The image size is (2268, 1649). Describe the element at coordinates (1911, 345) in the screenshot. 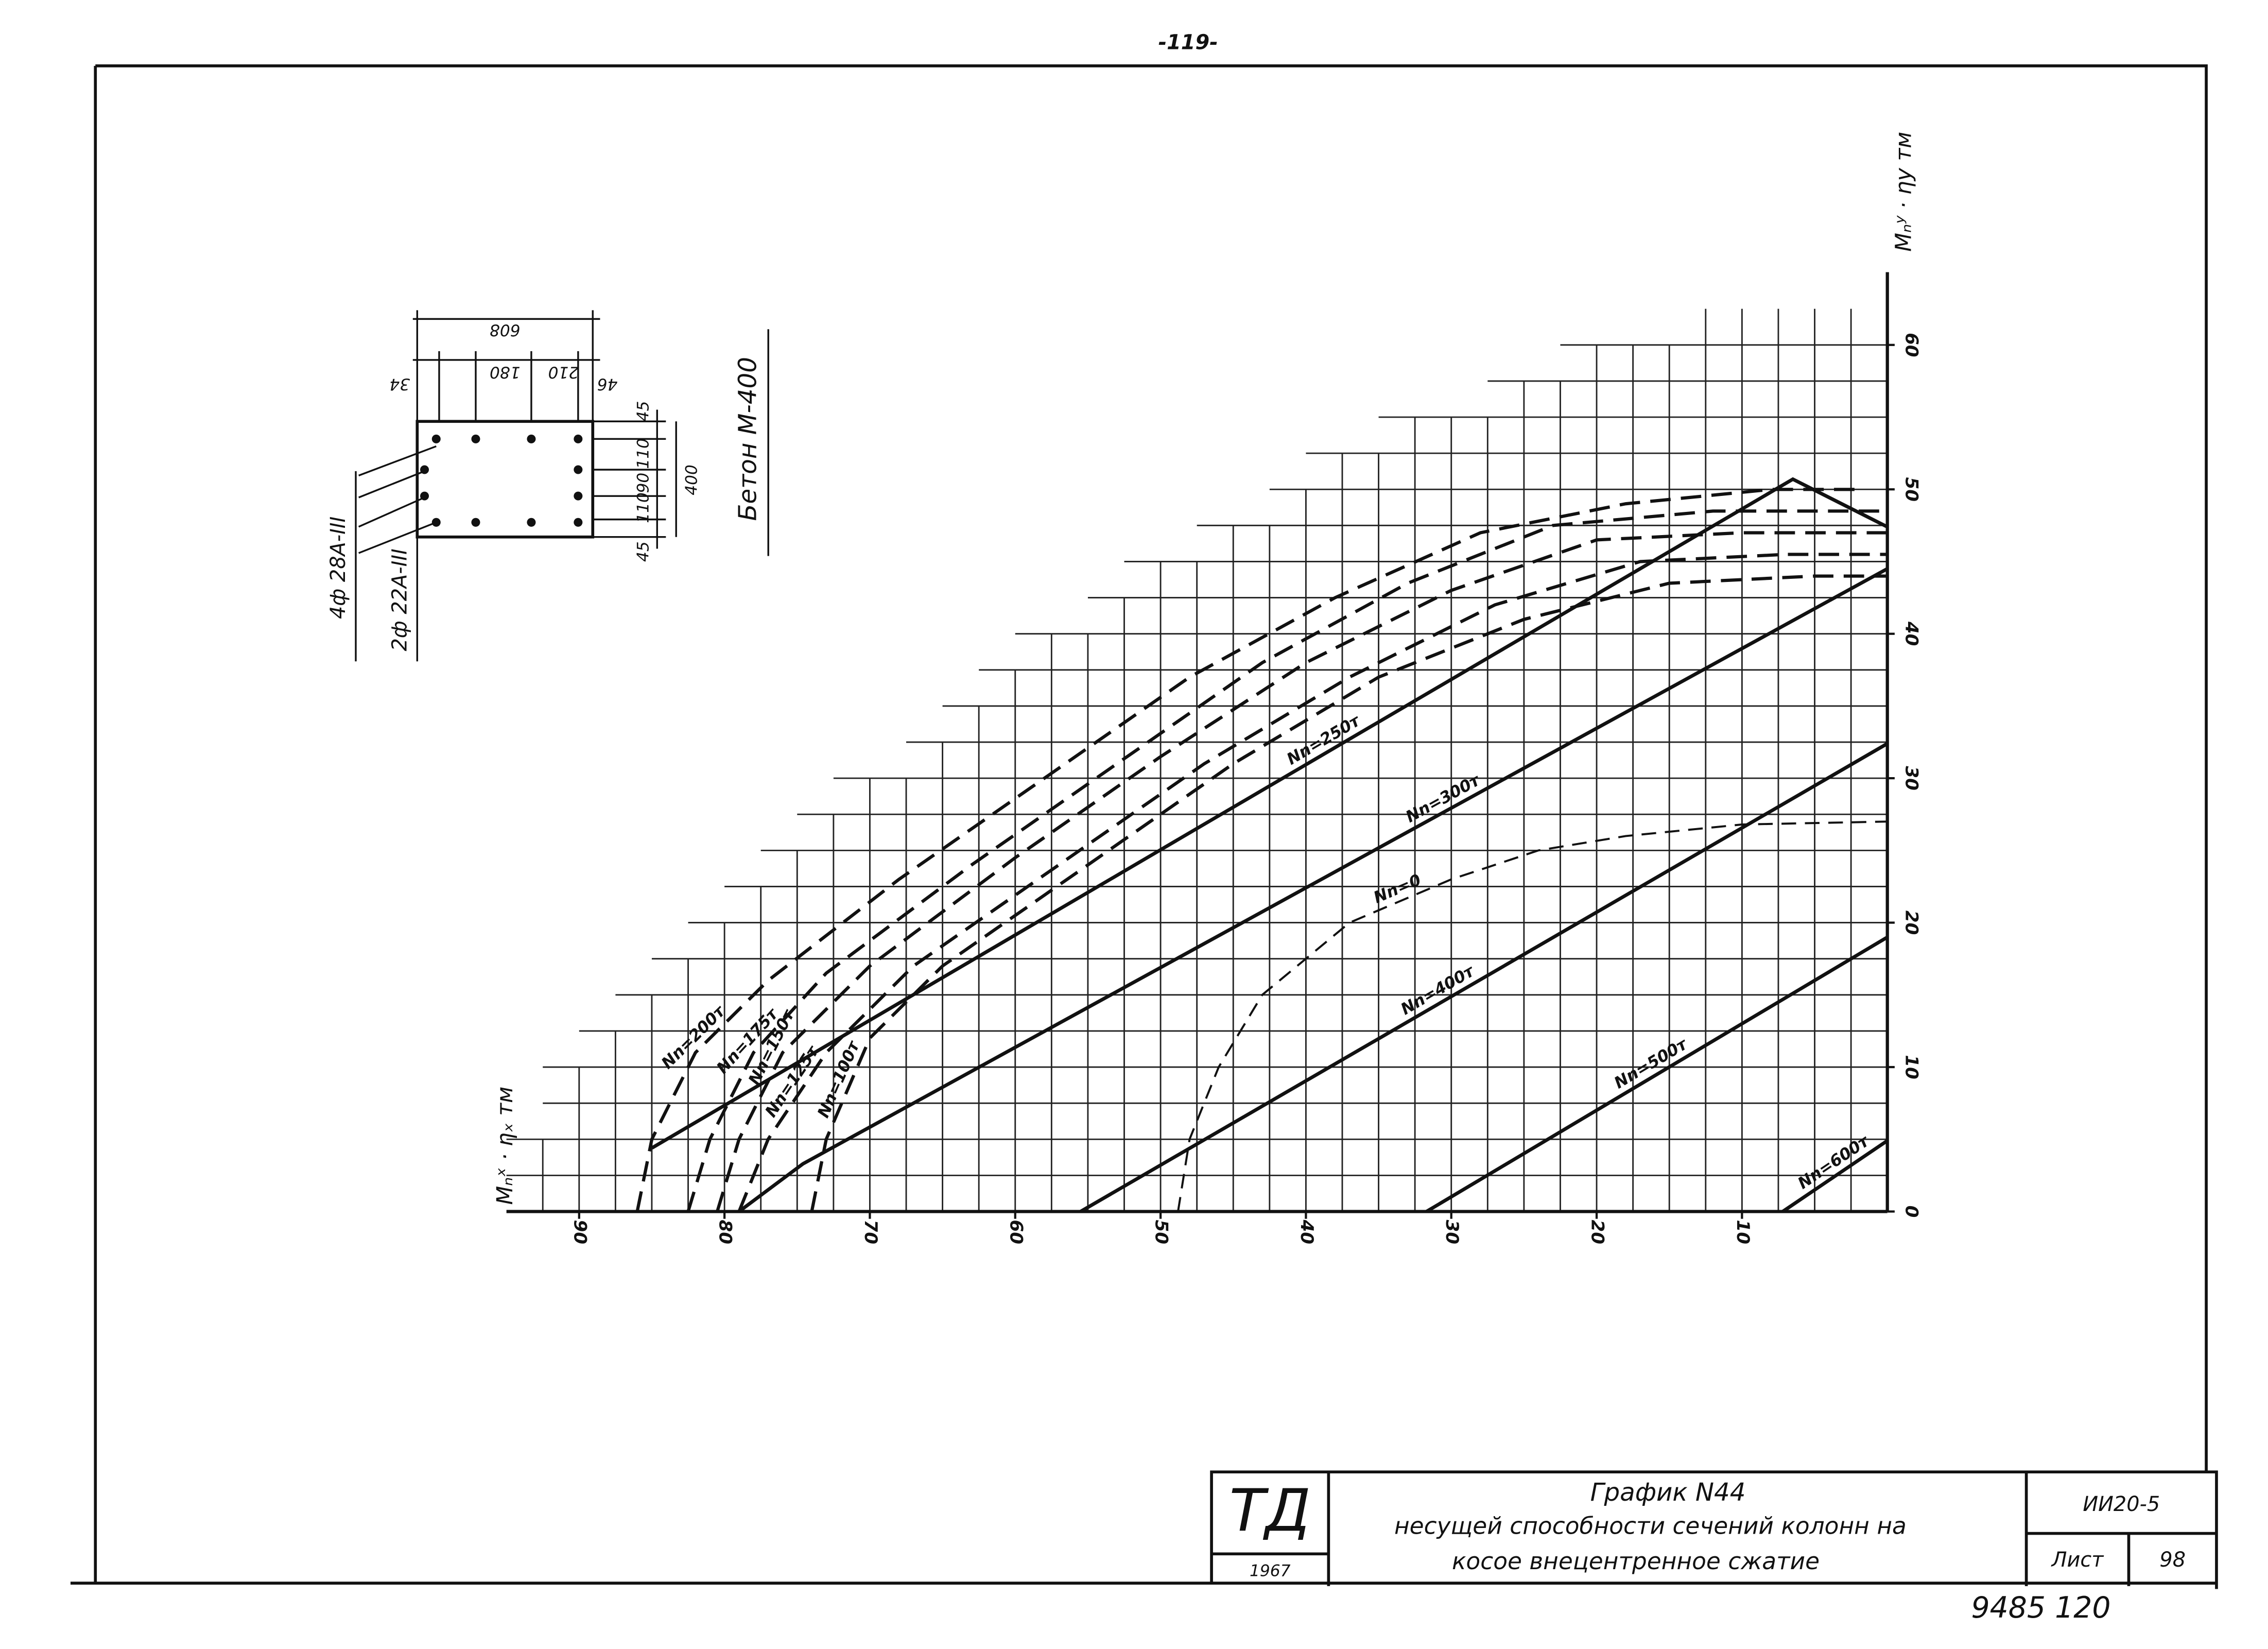

I see `y-tick-label: 60` at that location.